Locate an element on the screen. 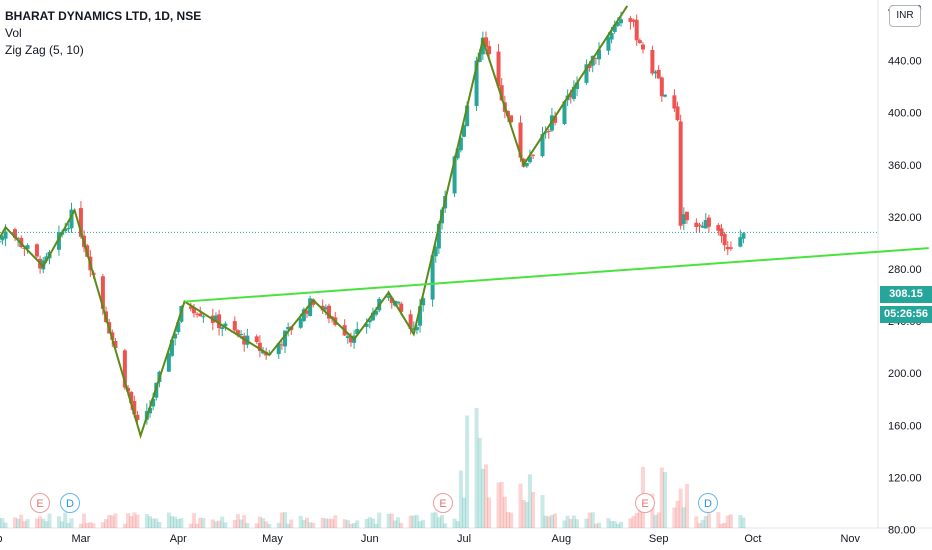 The width and height of the screenshot is (932, 550). x-tick-label: Jun is located at coordinates (370, 539).